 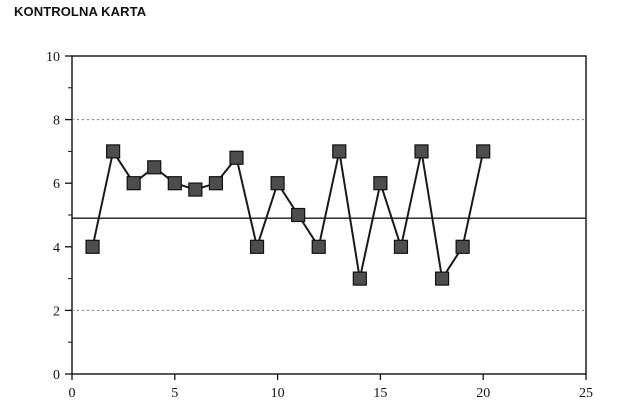 I want to click on x-tick-label: 5, so click(x=174, y=393).